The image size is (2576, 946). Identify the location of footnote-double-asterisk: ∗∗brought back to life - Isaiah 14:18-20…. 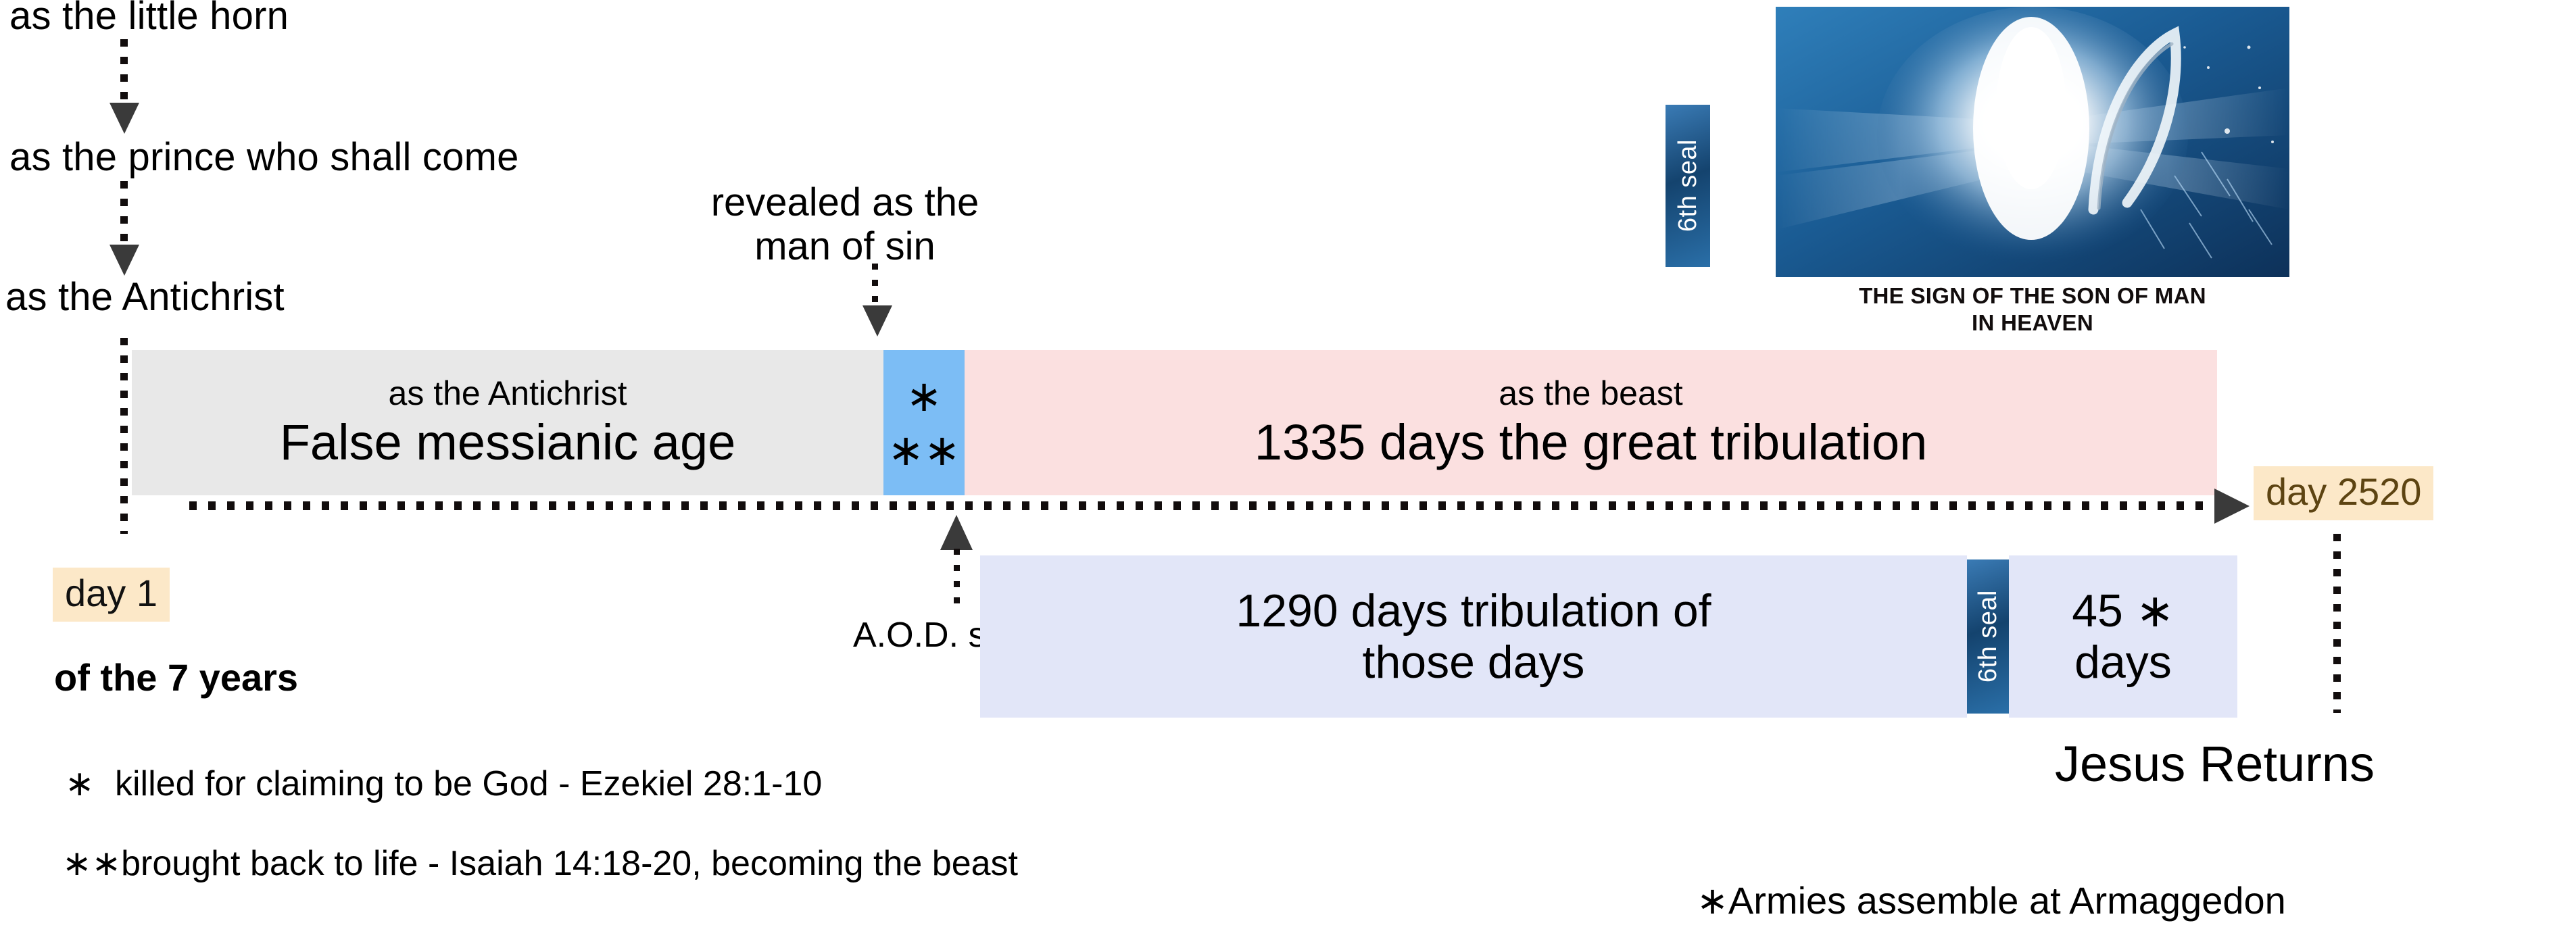
(540, 863).